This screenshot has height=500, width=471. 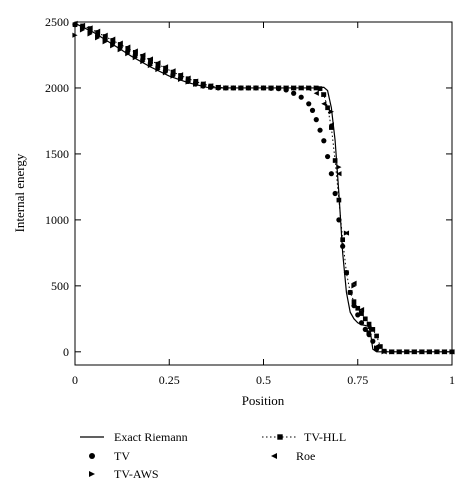 What do you see at coordinates (57, 220) in the screenshot?
I see `y-tick-label: 1000` at bounding box center [57, 220].